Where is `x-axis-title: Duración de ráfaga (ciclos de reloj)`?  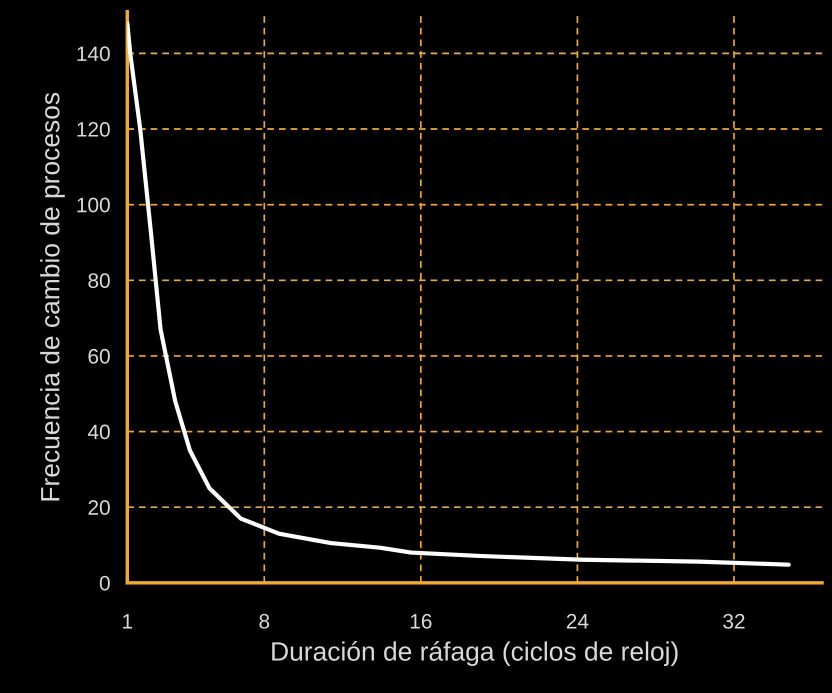 x-axis-title: Duración de ráfaga (ciclos de reloj) is located at coordinates (475, 653).